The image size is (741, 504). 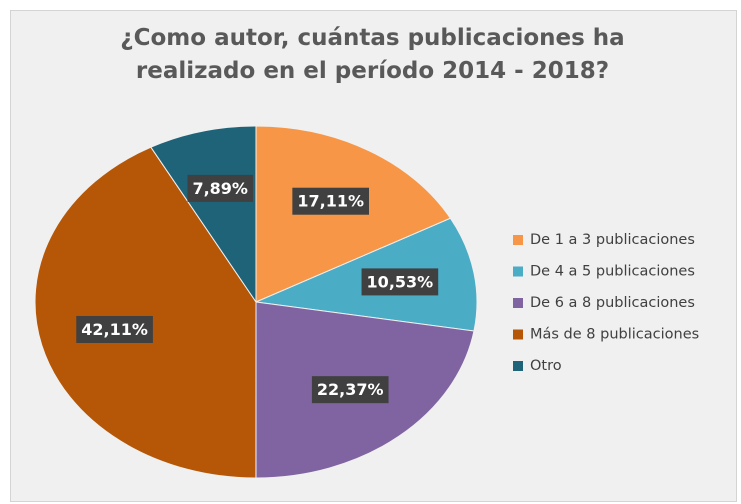 I want to click on legend-label: De 6 a 8 publicaciones, so click(x=612, y=303).